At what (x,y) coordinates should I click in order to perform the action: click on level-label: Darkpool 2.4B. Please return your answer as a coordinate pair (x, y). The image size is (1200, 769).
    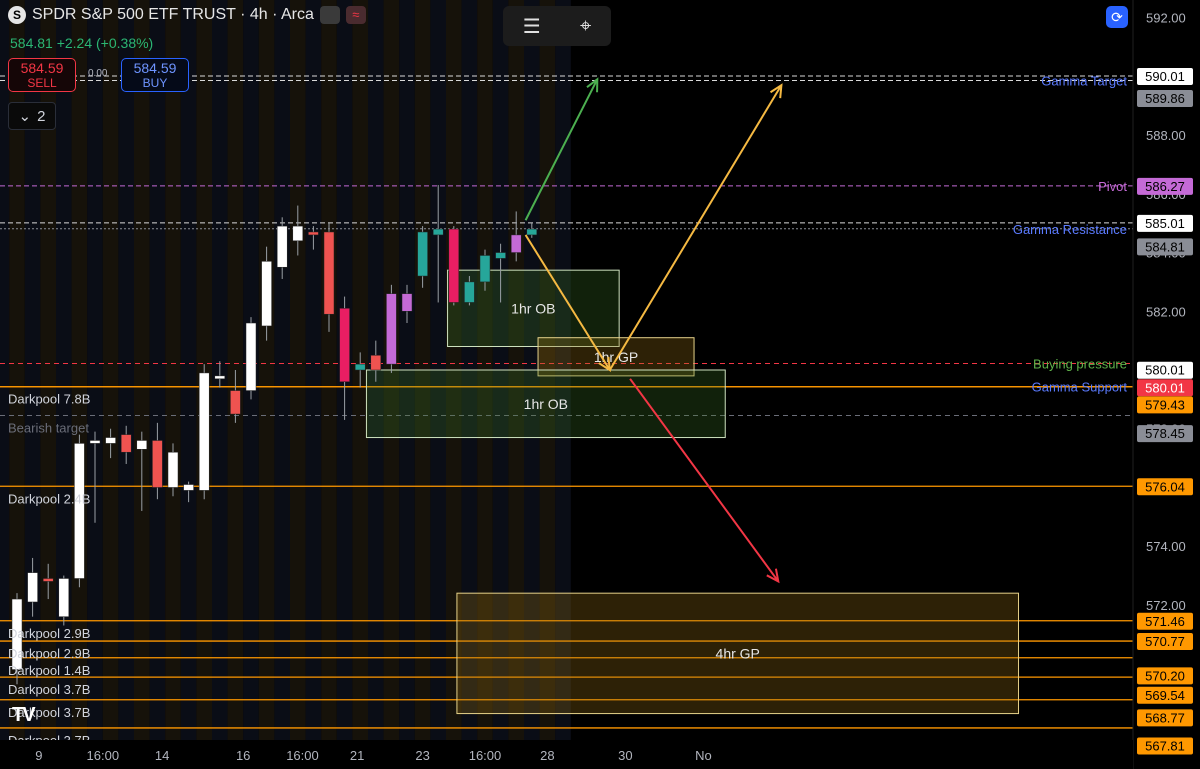
    Looking at the image, I should click on (49, 498).